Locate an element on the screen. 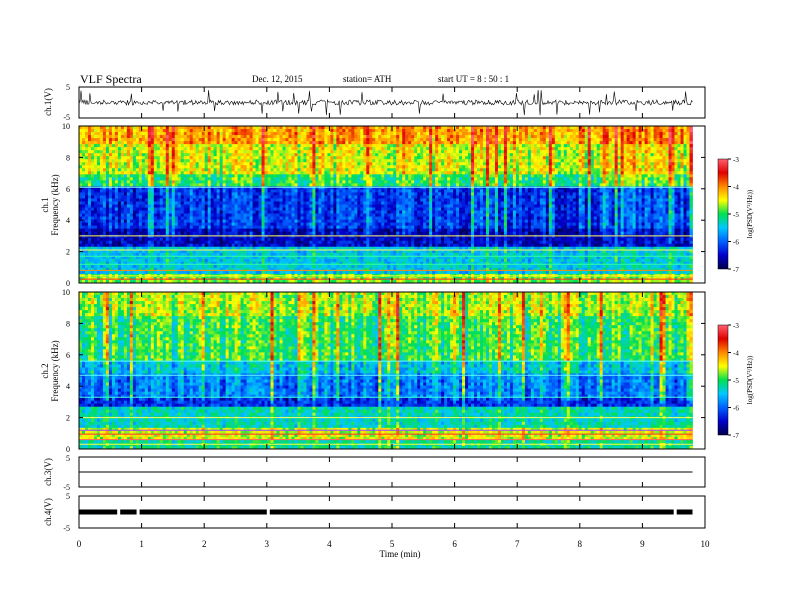 This screenshot has height=612, width=792. ch4-volt-axis-label: ch.4(V) is located at coordinates (48, 512).